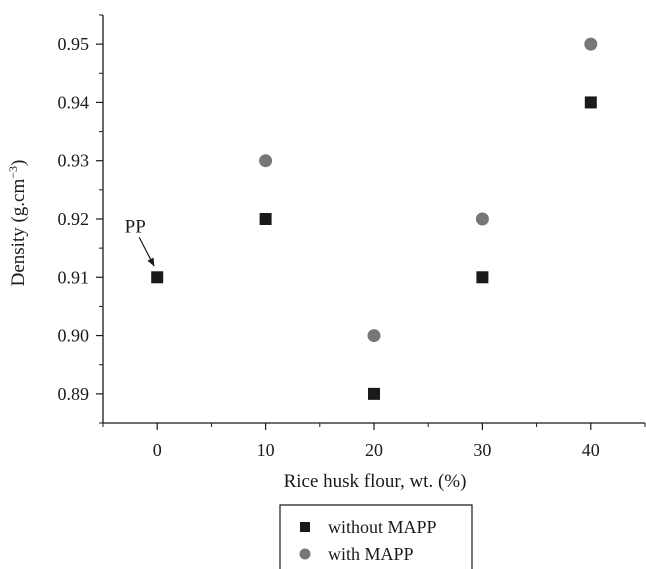 This screenshot has width=646, height=569. I want to click on y-axis-label: Density (g.cm−3), so click(17, 223).